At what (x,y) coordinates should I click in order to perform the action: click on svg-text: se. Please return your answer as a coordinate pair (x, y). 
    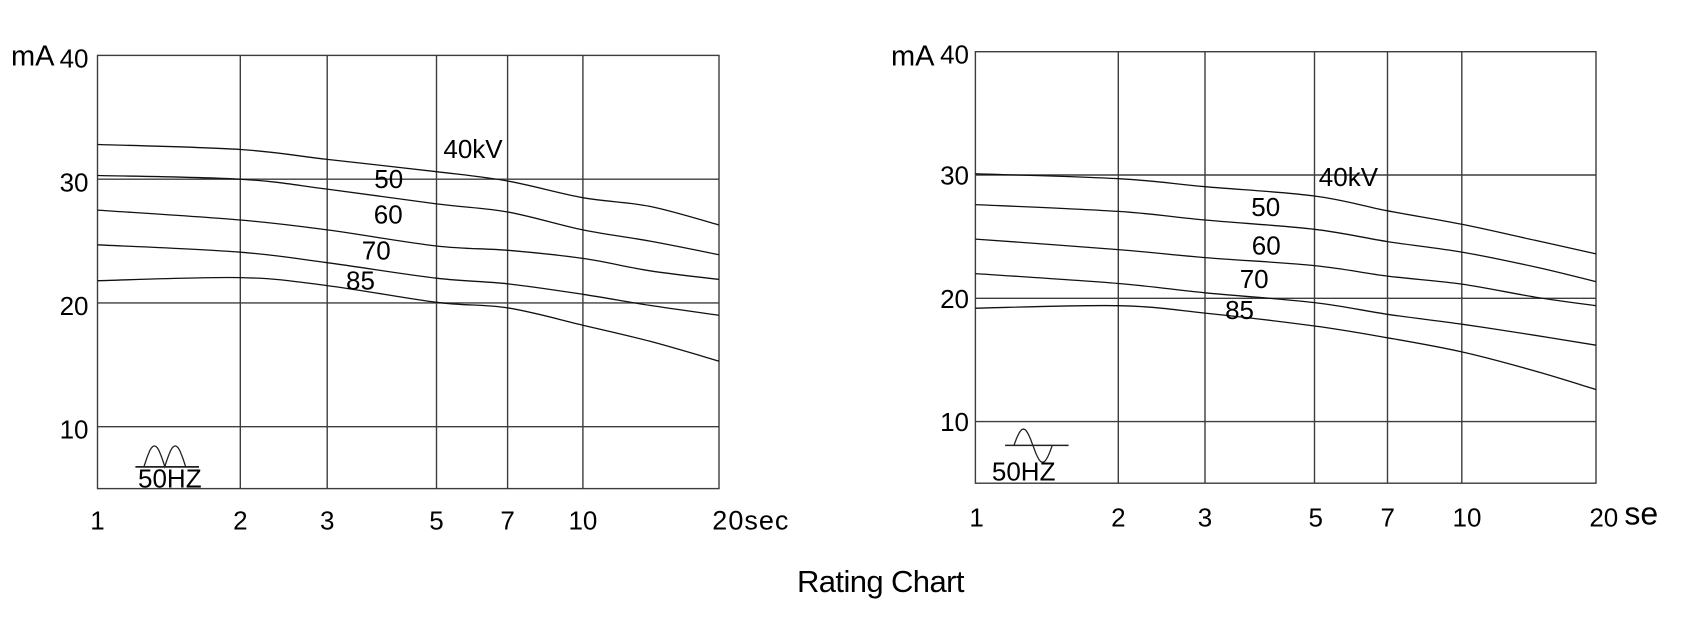
    Looking at the image, I should click on (1641, 514).